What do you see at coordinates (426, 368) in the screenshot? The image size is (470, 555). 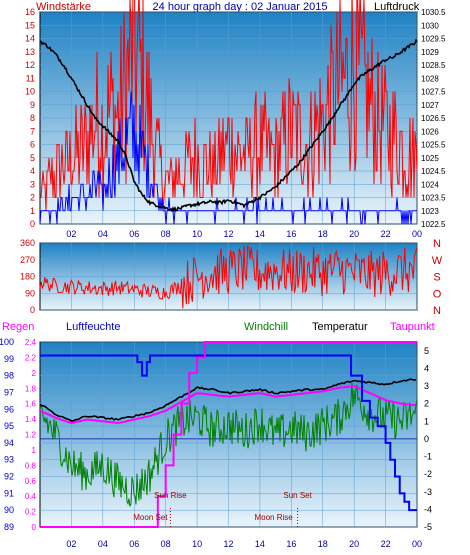 I see `temp-tick-label: 4` at bounding box center [426, 368].